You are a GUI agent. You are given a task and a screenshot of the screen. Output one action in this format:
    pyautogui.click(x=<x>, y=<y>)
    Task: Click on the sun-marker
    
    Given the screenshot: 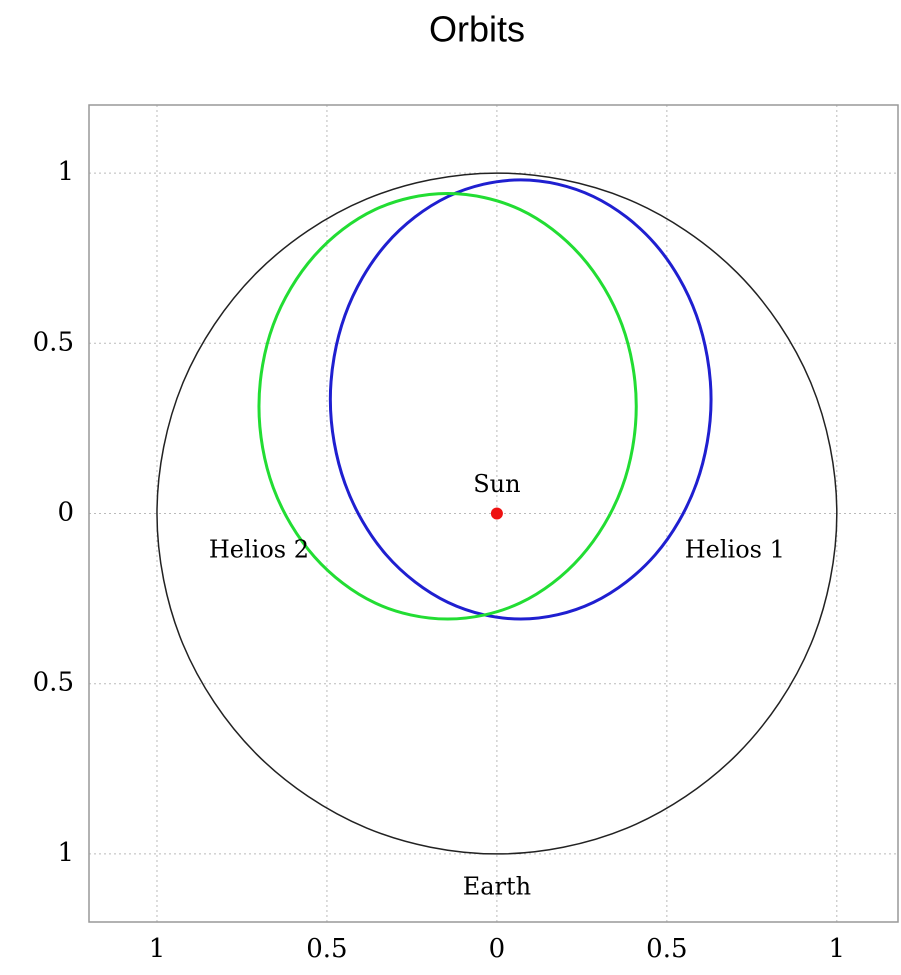 What is the action you would take?
    pyautogui.click(x=496, y=513)
    